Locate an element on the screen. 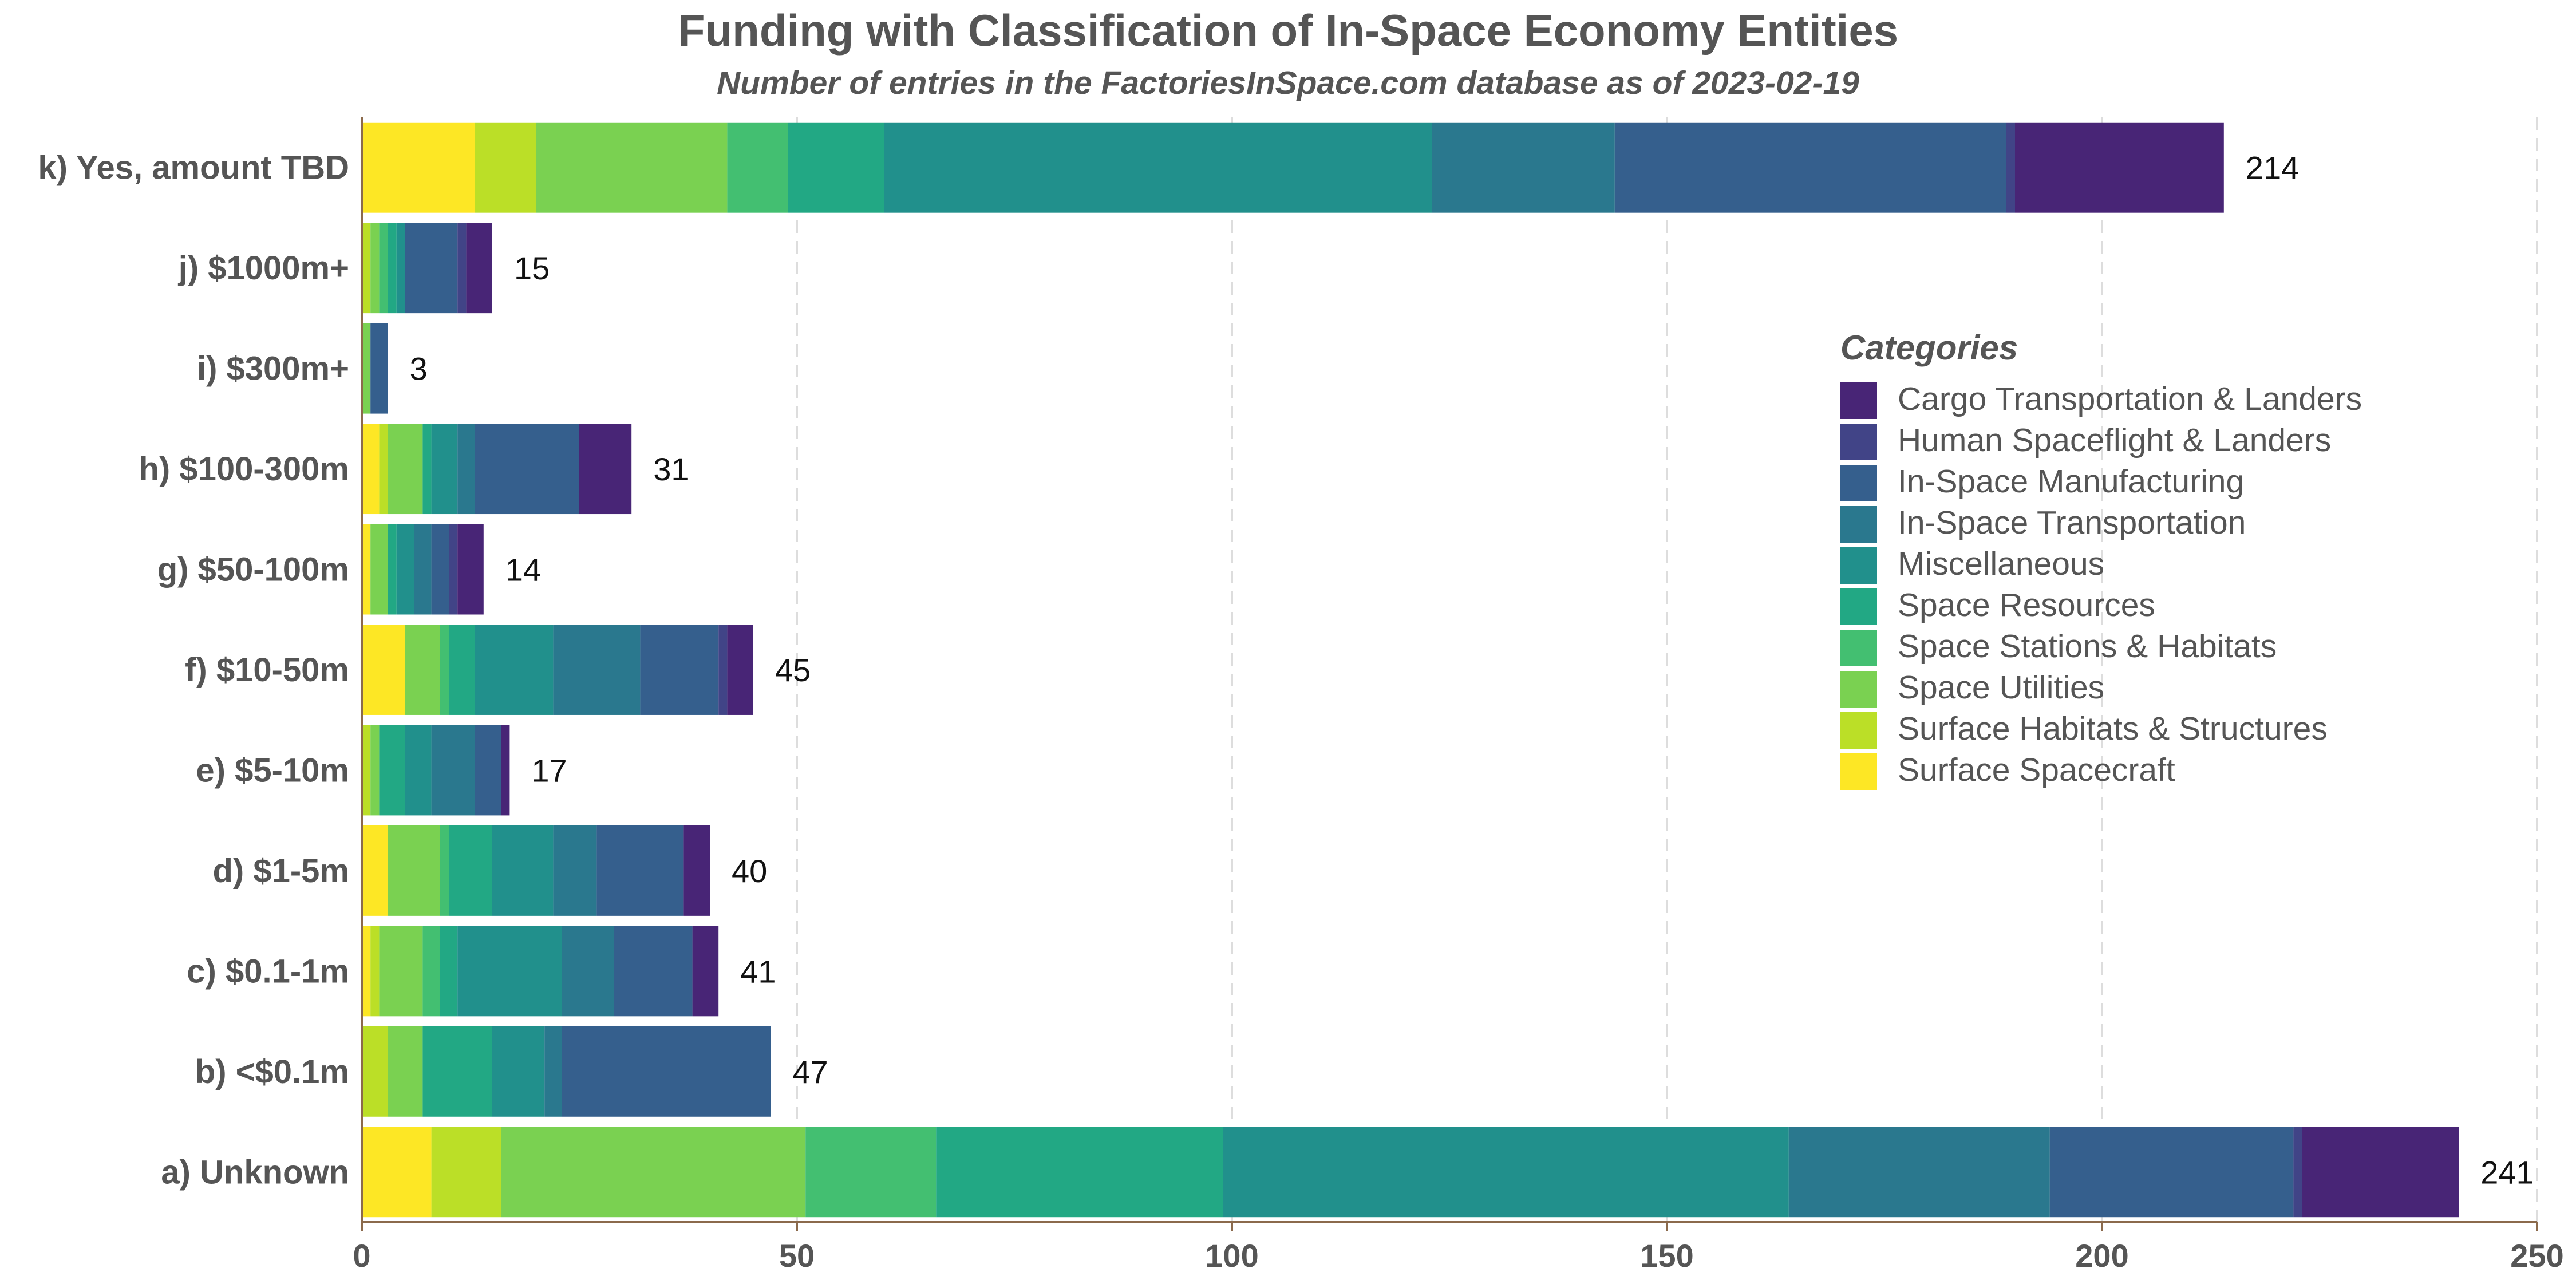 The height and width of the screenshot is (1288, 2576). x-tick-label: 250 is located at coordinates (2536, 1256).